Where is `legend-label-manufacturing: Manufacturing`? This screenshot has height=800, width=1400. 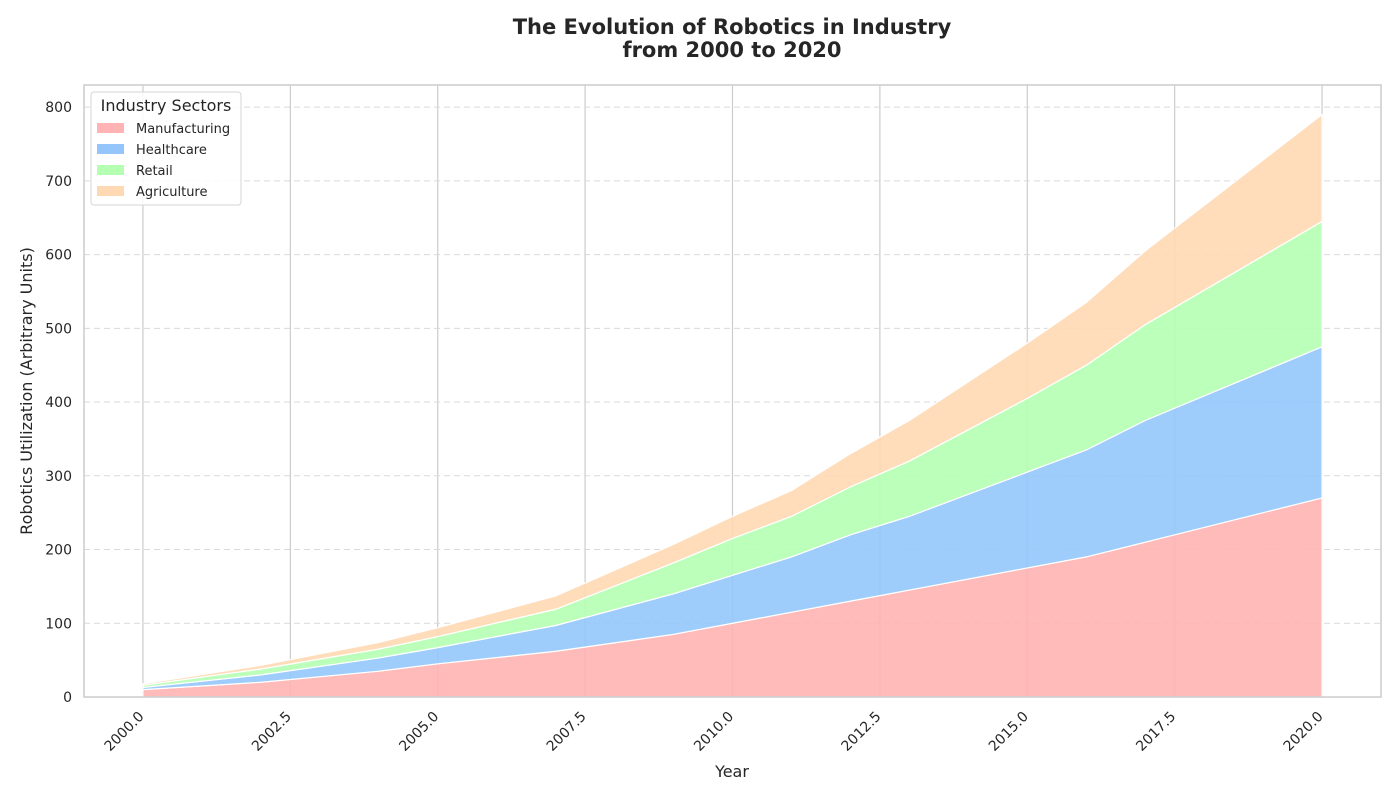
legend-label-manufacturing: Manufacturing is located at coordinates (183, 129).